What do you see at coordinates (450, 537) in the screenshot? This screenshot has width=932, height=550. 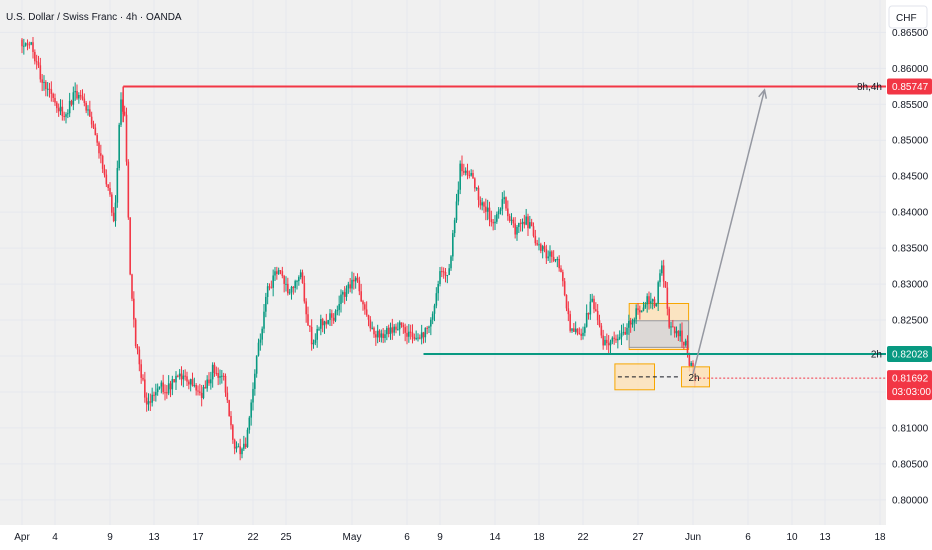 I see `time-axis: Apr 4 9 13 17 22 25 May 6 9 14 18 22 27 Jun 6 10 13 18` at bounding box center [450, 537].